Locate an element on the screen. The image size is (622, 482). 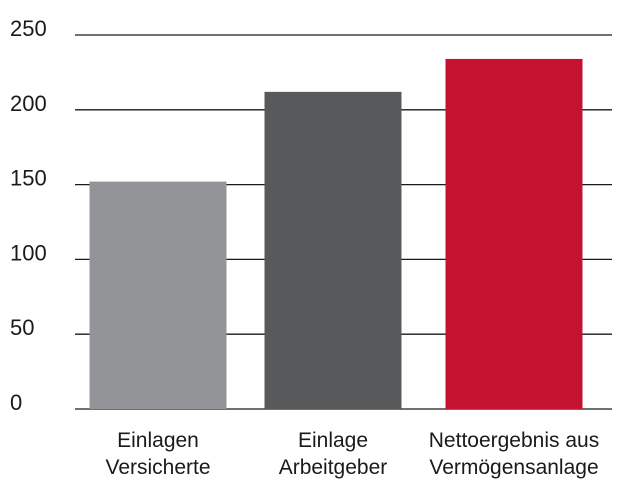
y-tick-label: 100 is located at coordinates (28, 252).